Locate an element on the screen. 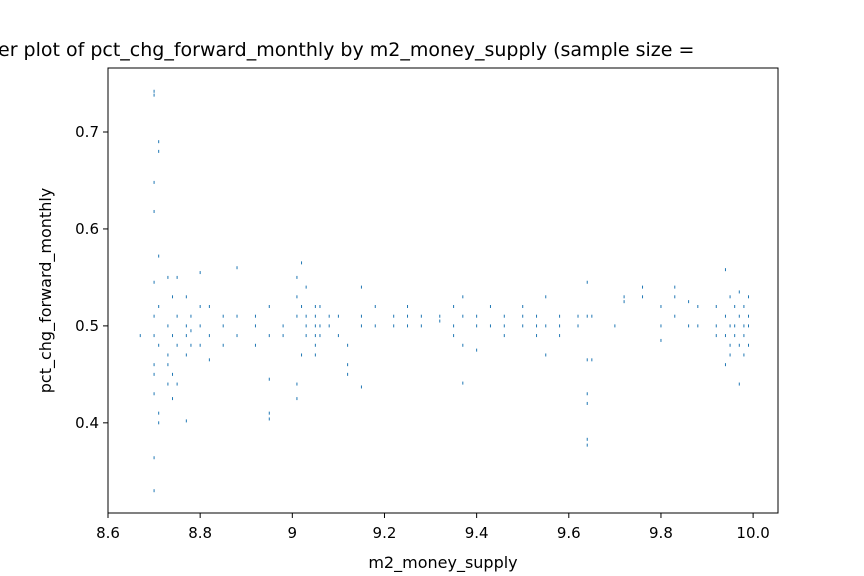  x-tick-label: 9.2 is located at coordinates (385, 533).